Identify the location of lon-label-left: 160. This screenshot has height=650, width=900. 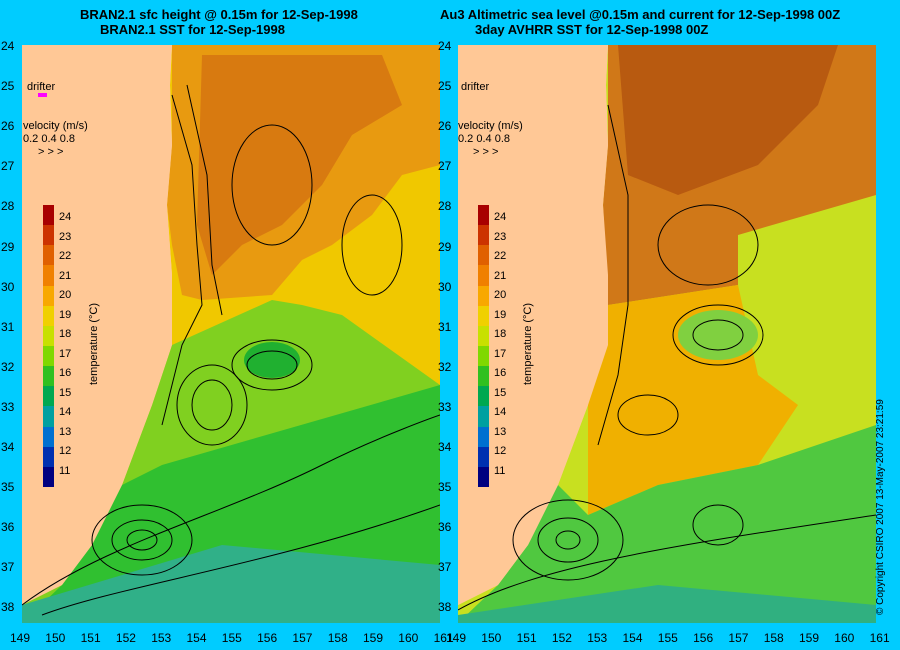
(408, 638).